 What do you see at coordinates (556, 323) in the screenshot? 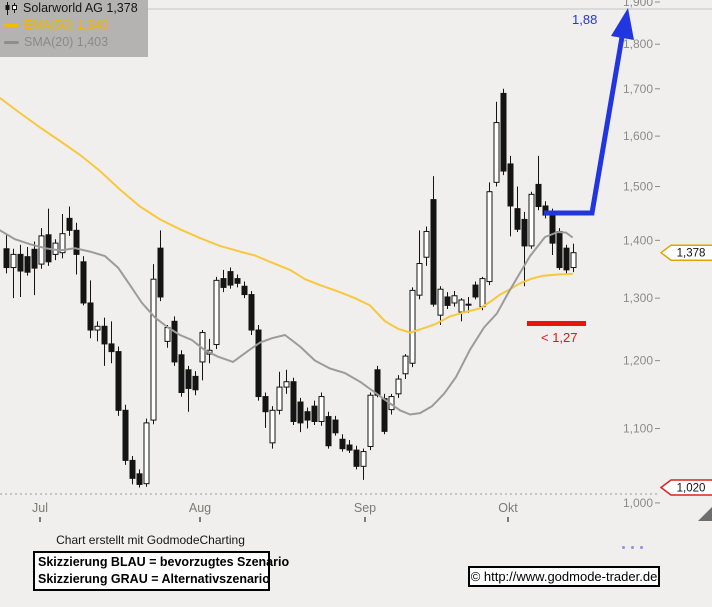
I see `support-line-drawing` at bounding box center [556, 323].